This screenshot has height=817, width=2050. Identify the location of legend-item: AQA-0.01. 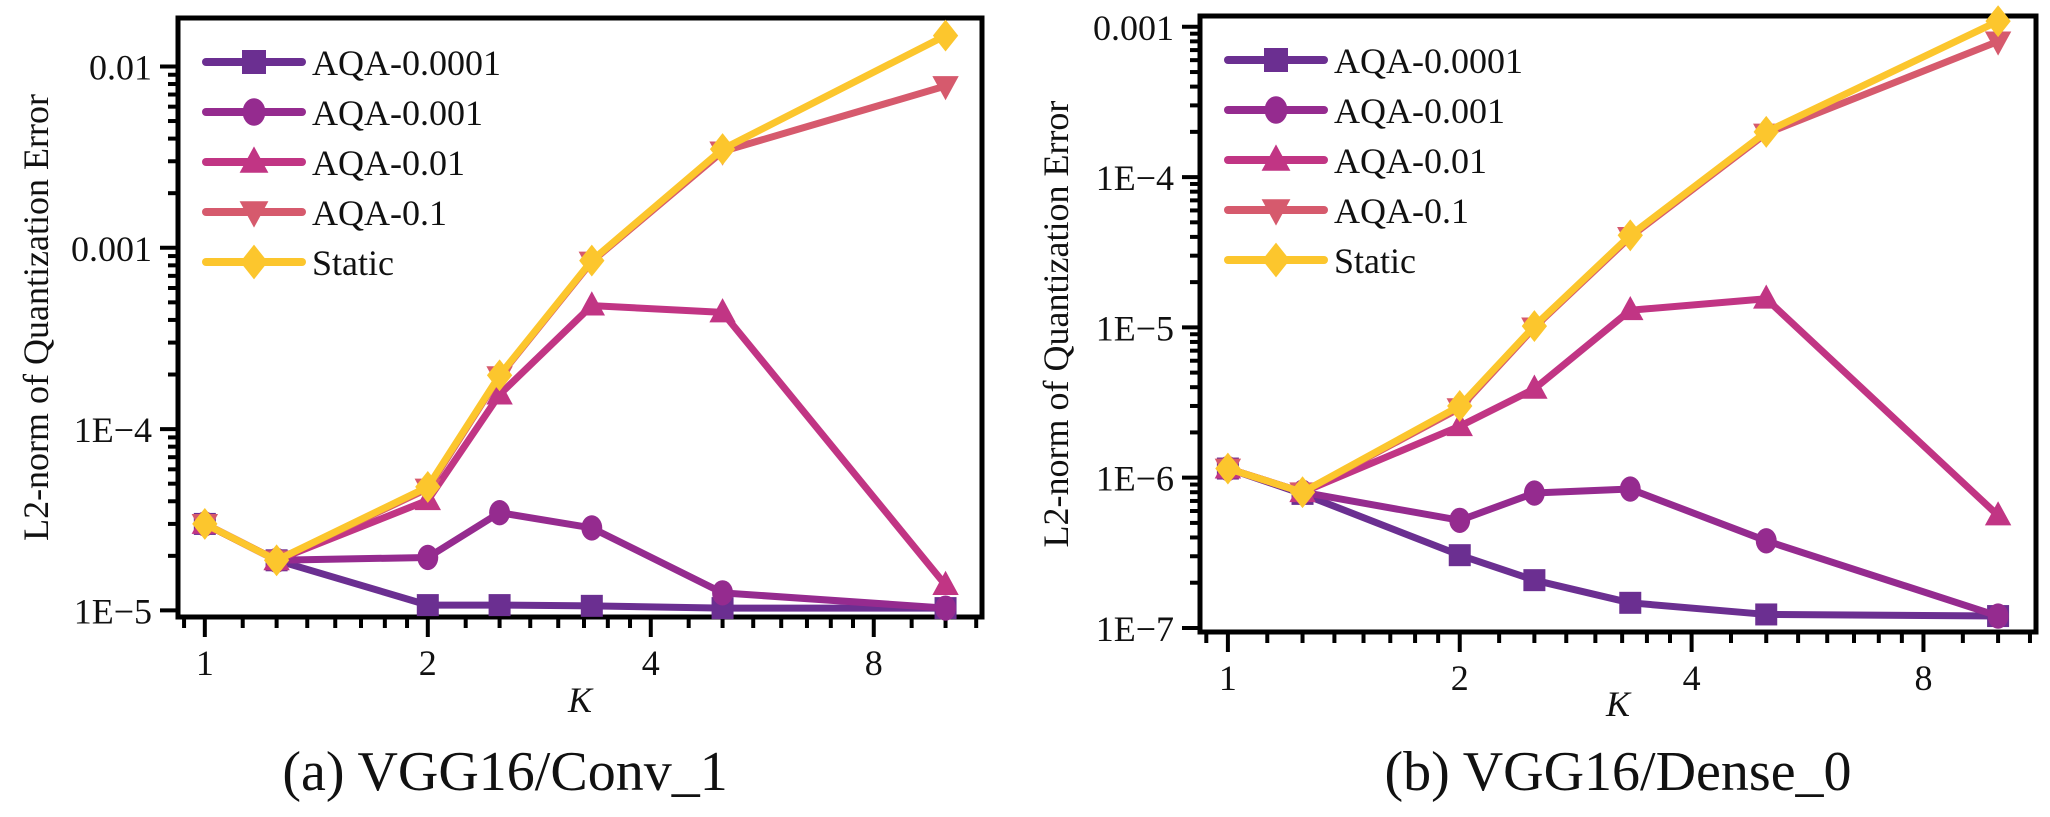
(333, 163).